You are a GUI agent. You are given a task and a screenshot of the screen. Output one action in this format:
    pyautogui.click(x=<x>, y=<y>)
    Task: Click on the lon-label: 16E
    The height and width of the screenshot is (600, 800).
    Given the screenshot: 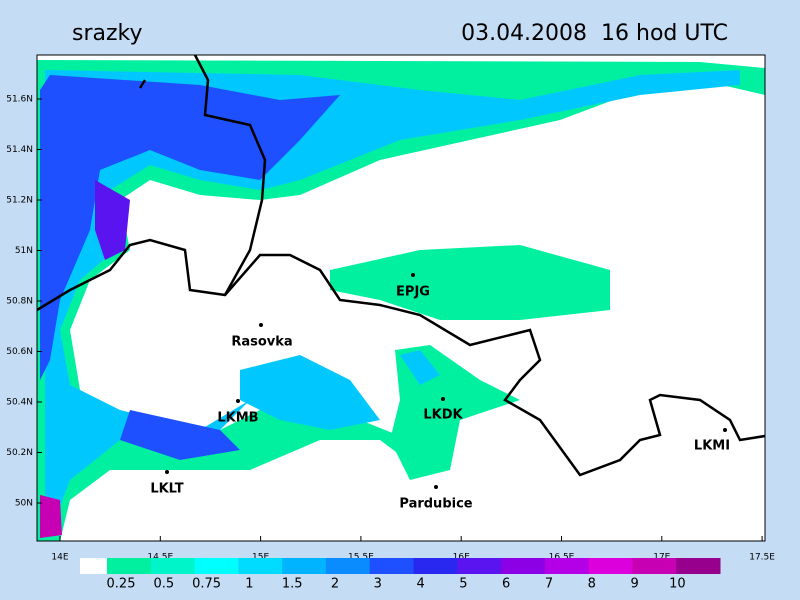 What is the action you would take?
    pyautogui.click(x=461, y=558)
    